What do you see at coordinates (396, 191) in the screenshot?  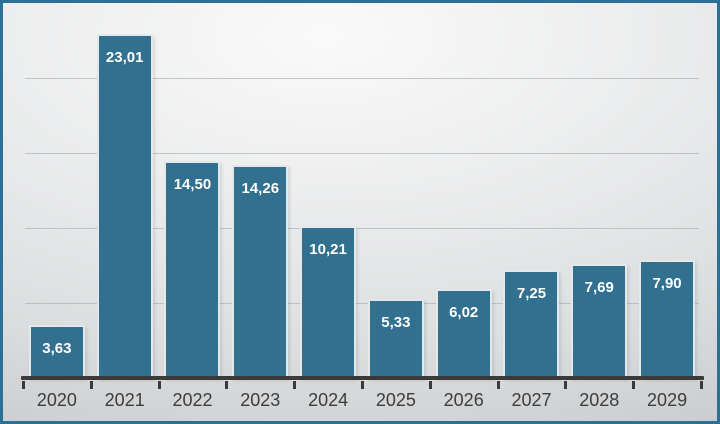 I see `category-2025: 5,33` at bounding box center [396, 191].